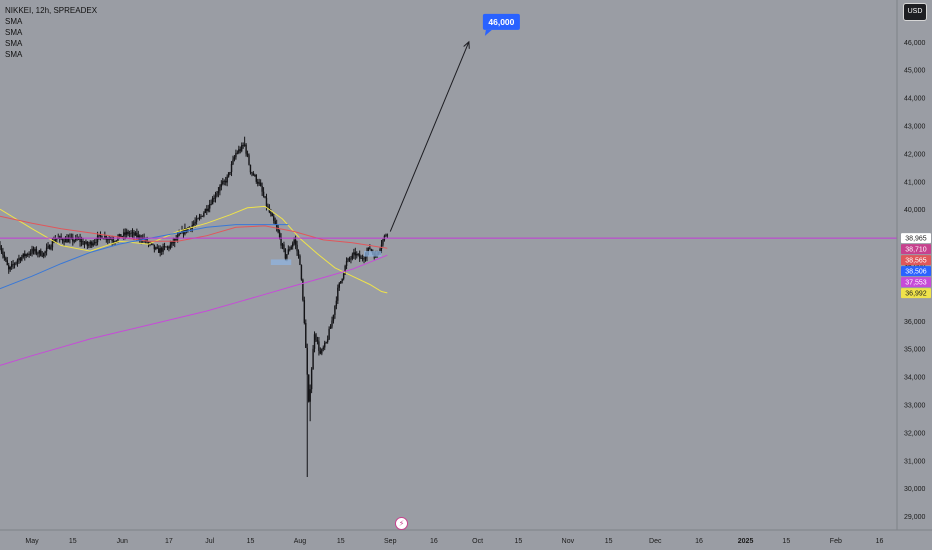 The image size is (932, 550). I want to click on price-labels: 38,965 38,710 38,565 38,506 37,553 36,992, so click(916, 266).